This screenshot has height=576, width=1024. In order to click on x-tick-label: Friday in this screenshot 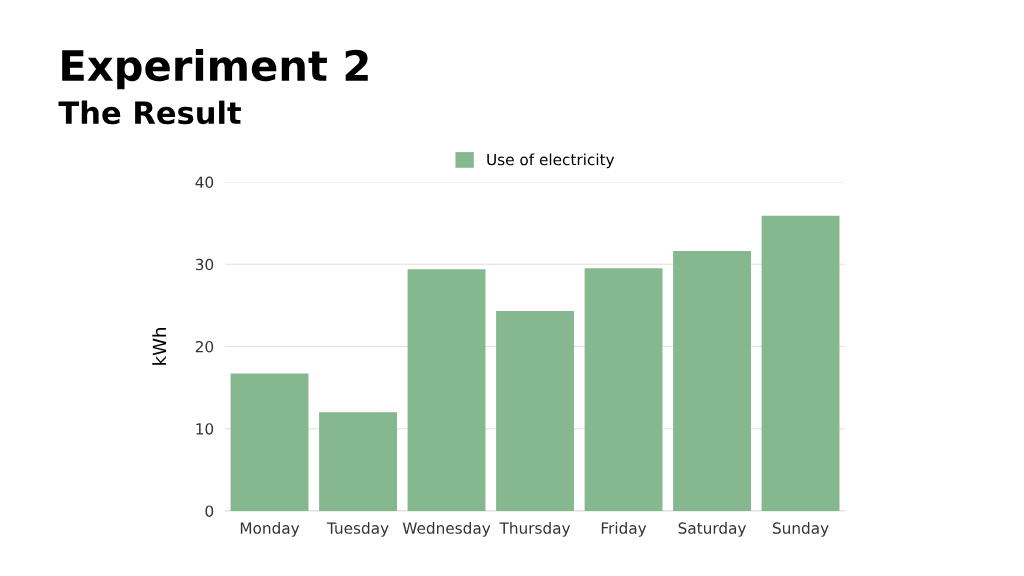, I will do `click(624, 529)`.